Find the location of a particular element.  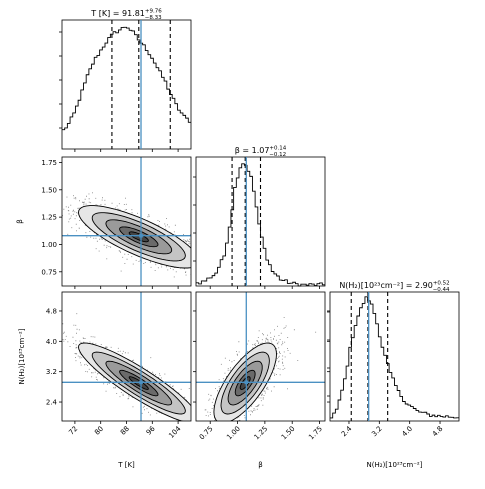

title-sub-NH2: −0.44 is located at coordinates (441, 290).